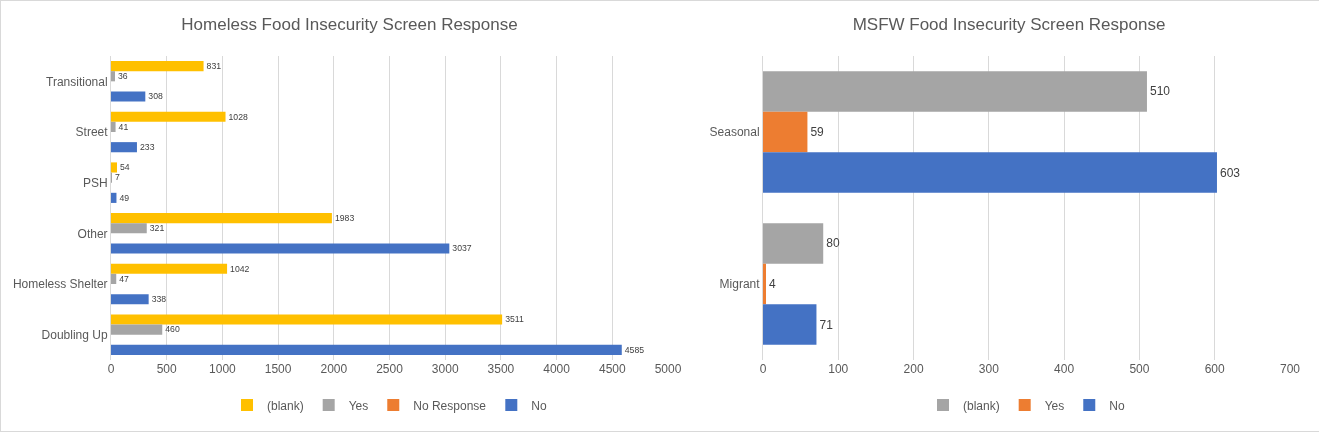 The image size is (1319, 432). I want to click on x-tick-label: 1500, so click(278, 369).